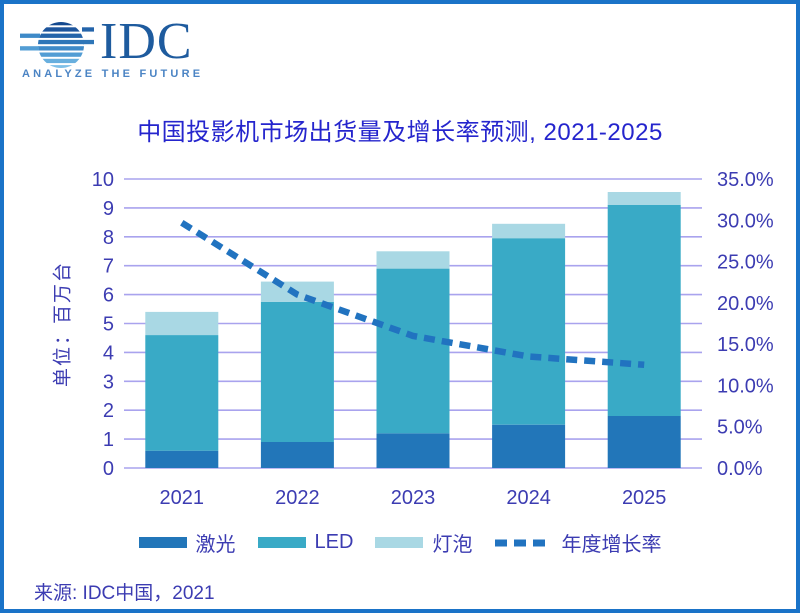 The width and height of the screenshot is (800, 613). Describe the element at coordinates (113, 74) in the screenshot. I see `logo-tagline: ANALYZE THE FUTURE` at that location.